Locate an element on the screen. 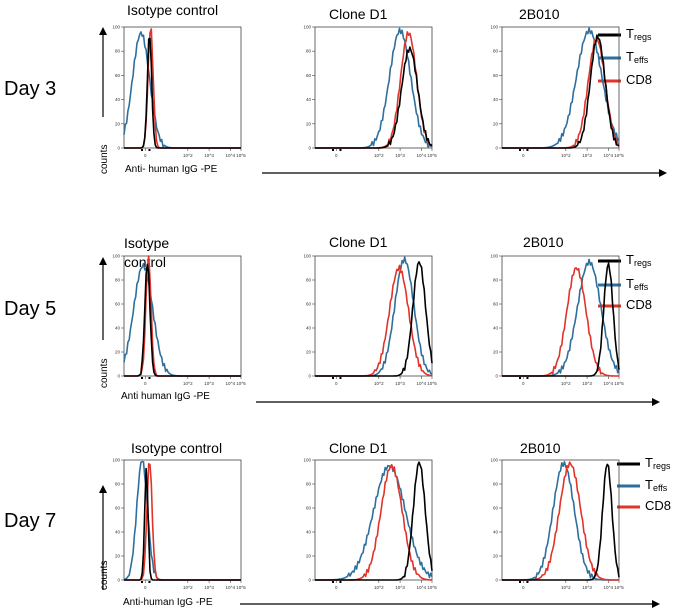  x-label-day7: Anti-human IgG -PE is located at coordinates (168, 602).